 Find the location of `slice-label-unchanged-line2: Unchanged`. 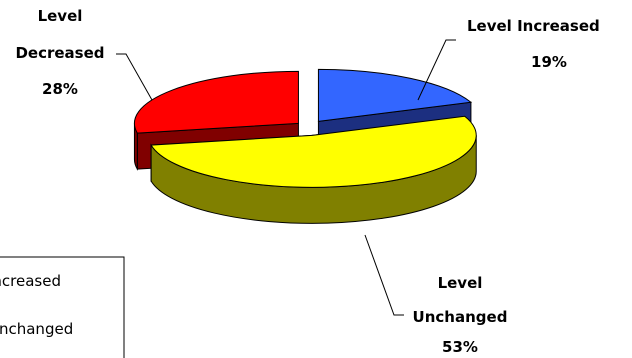

slice-label-unchanged-line2: Unchanged is located at coordinates (460, 317).